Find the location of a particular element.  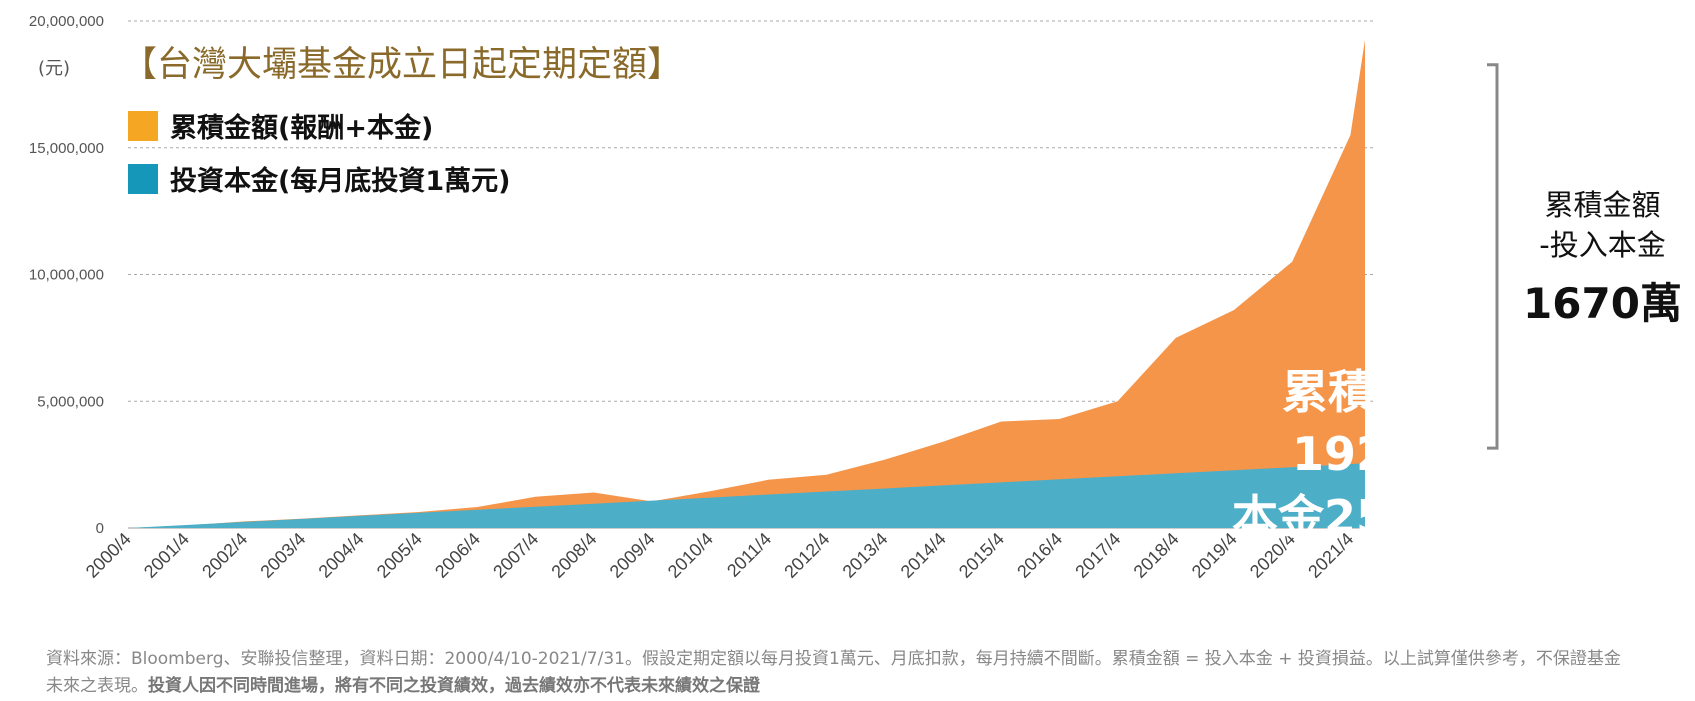

y-tick-label: 5,000,000 is located at coordinates (70, 401).